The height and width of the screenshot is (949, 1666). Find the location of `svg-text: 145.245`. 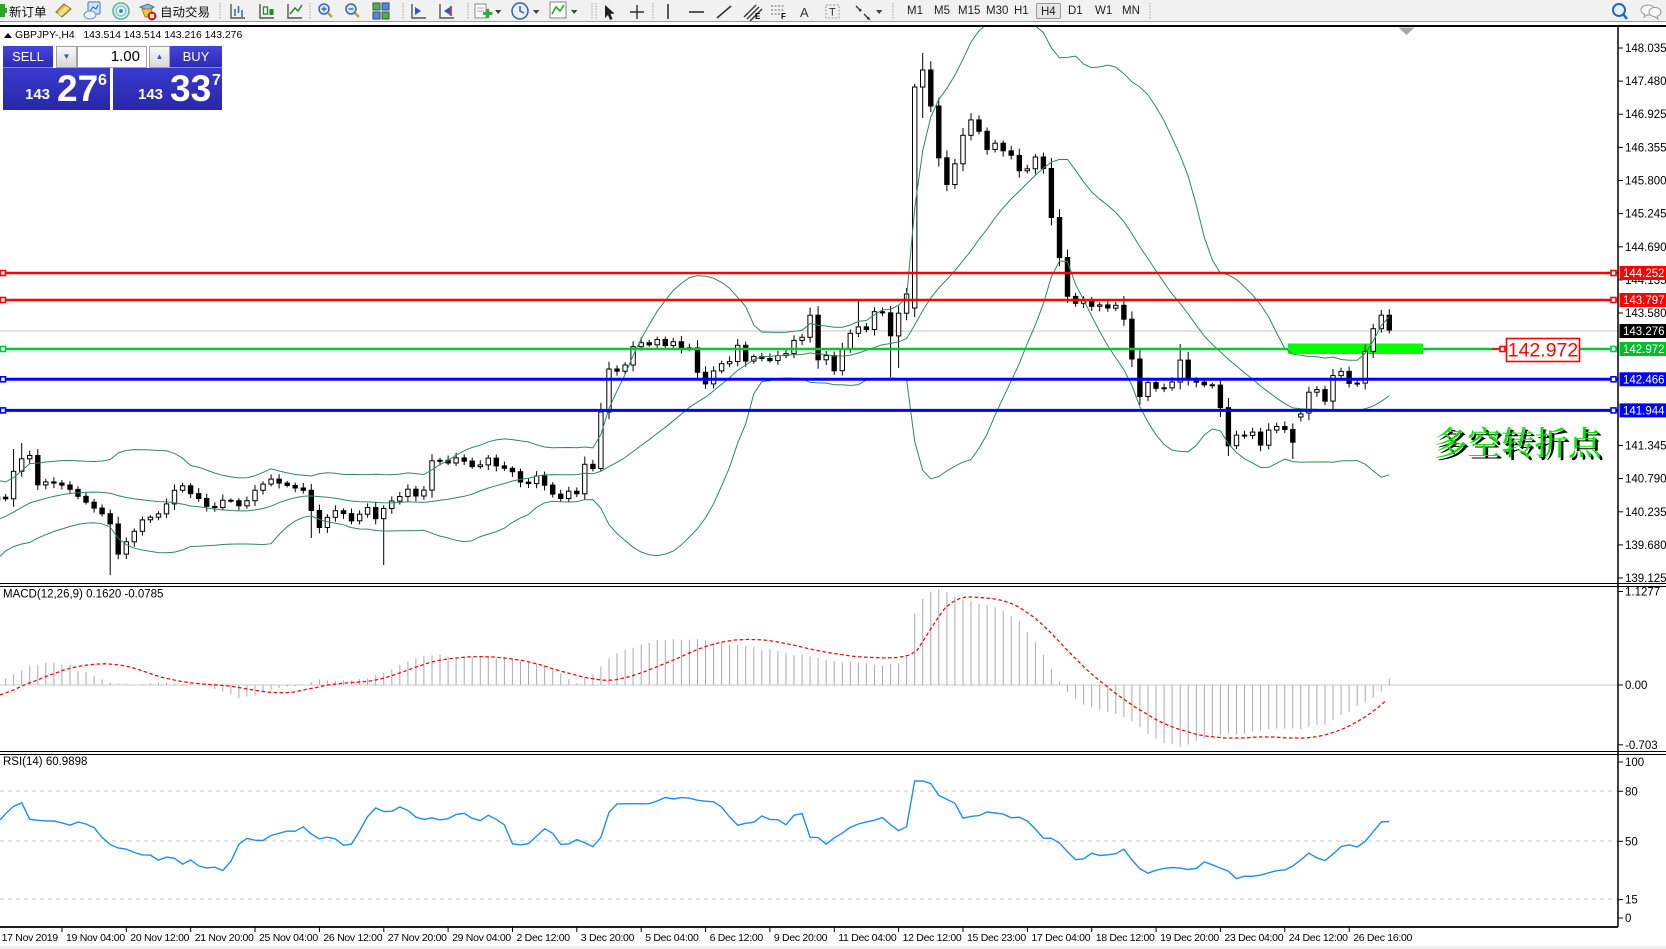

svg-text: 145.245 is located at coordinates (1645, 215).